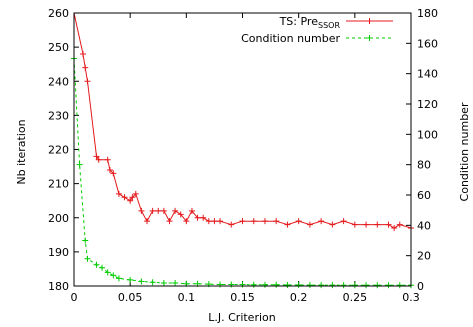 The image size is (473, 327). What do you see at coordinates (58, 184) in the screenshot?
I see `y-tick-label: 210` at bounding box center [58, 184].